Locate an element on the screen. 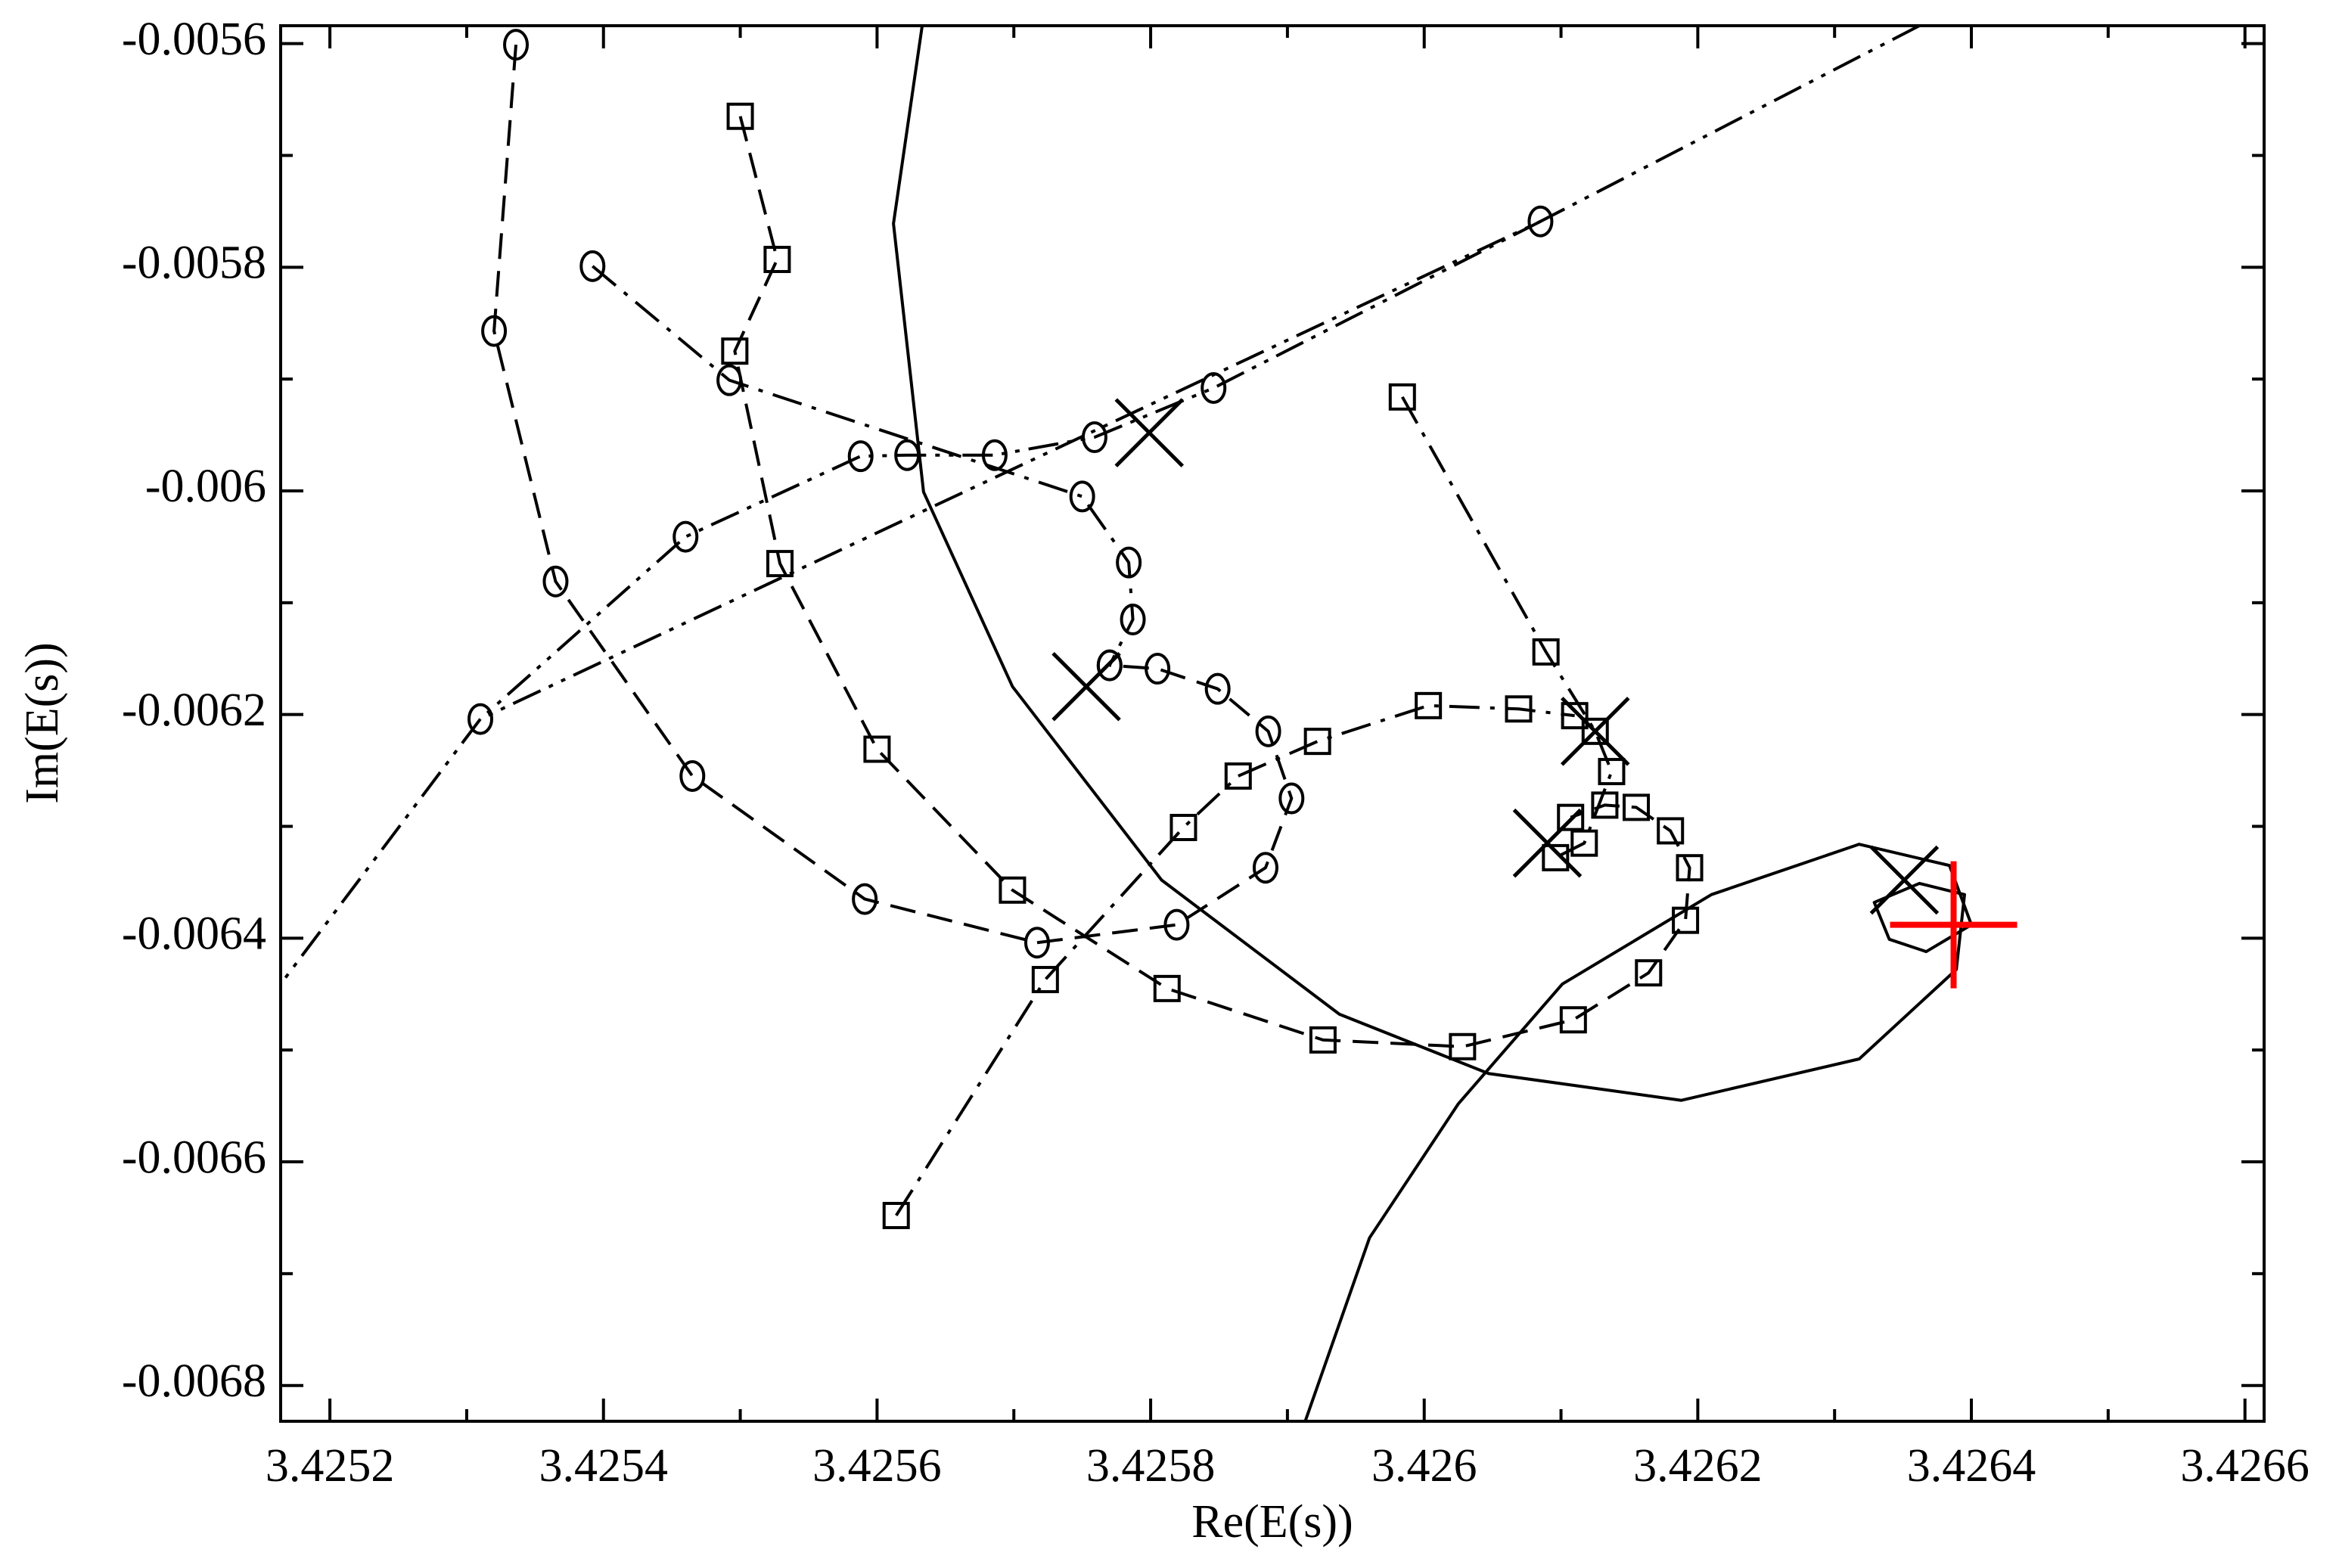 This screenshot has width=2339, height=1568. marker-plus is located at coordinates (1954, 925).